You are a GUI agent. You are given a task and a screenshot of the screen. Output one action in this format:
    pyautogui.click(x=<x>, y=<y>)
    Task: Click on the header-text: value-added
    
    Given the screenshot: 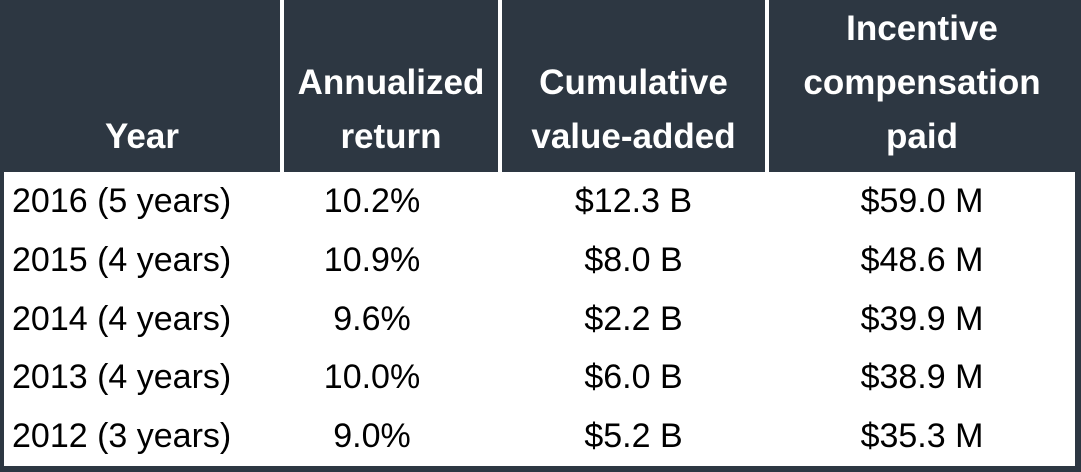 What is the action you would take?
    pyautogui.click(x=633, y=136)
    